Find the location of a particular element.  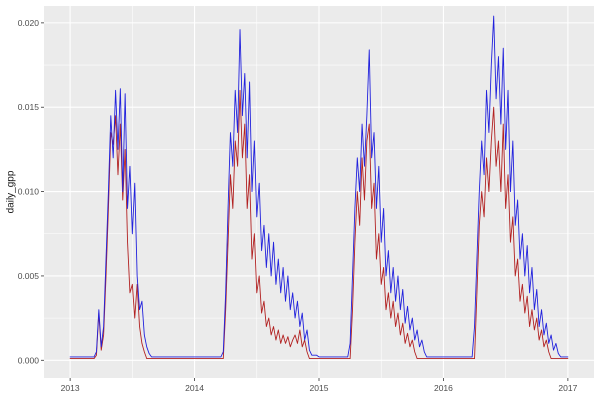

y-tick-label: 0.020 is located at coordinates (29, 23).